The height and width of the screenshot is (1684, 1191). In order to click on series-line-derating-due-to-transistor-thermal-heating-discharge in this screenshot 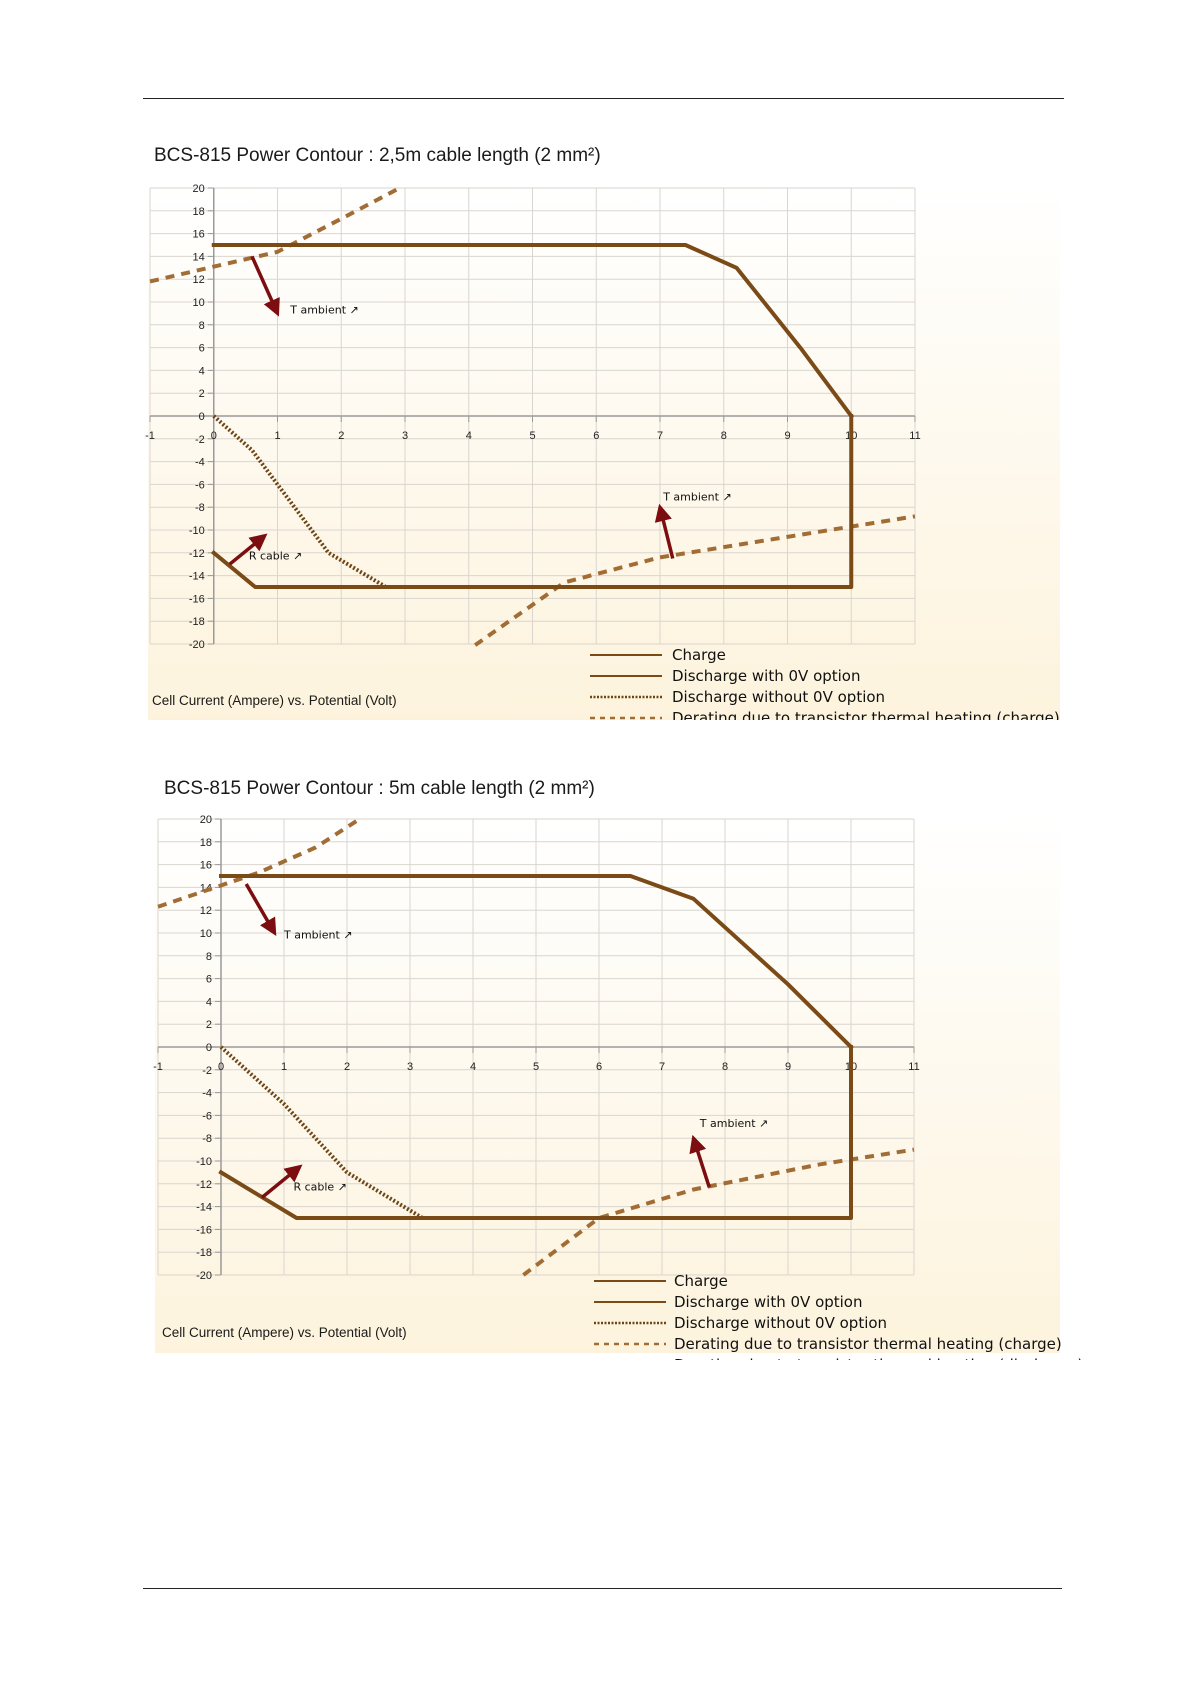, I will do `click(694, 580)`.